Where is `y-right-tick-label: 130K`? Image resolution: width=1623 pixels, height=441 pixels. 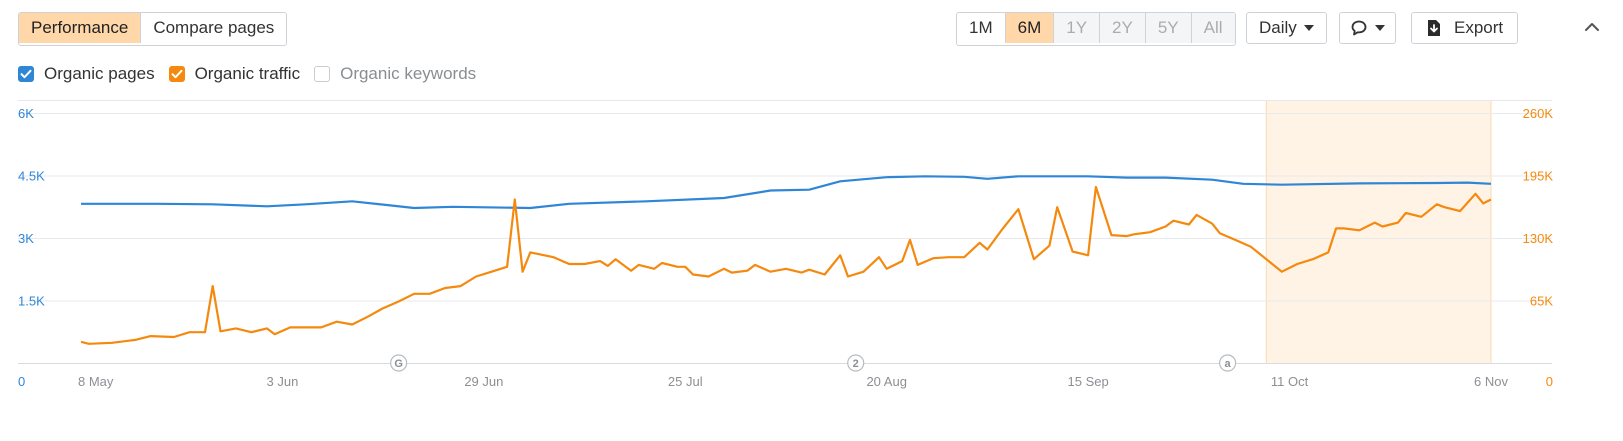
y-right-tick-label: 130K is located at coordinates (1538, 238).